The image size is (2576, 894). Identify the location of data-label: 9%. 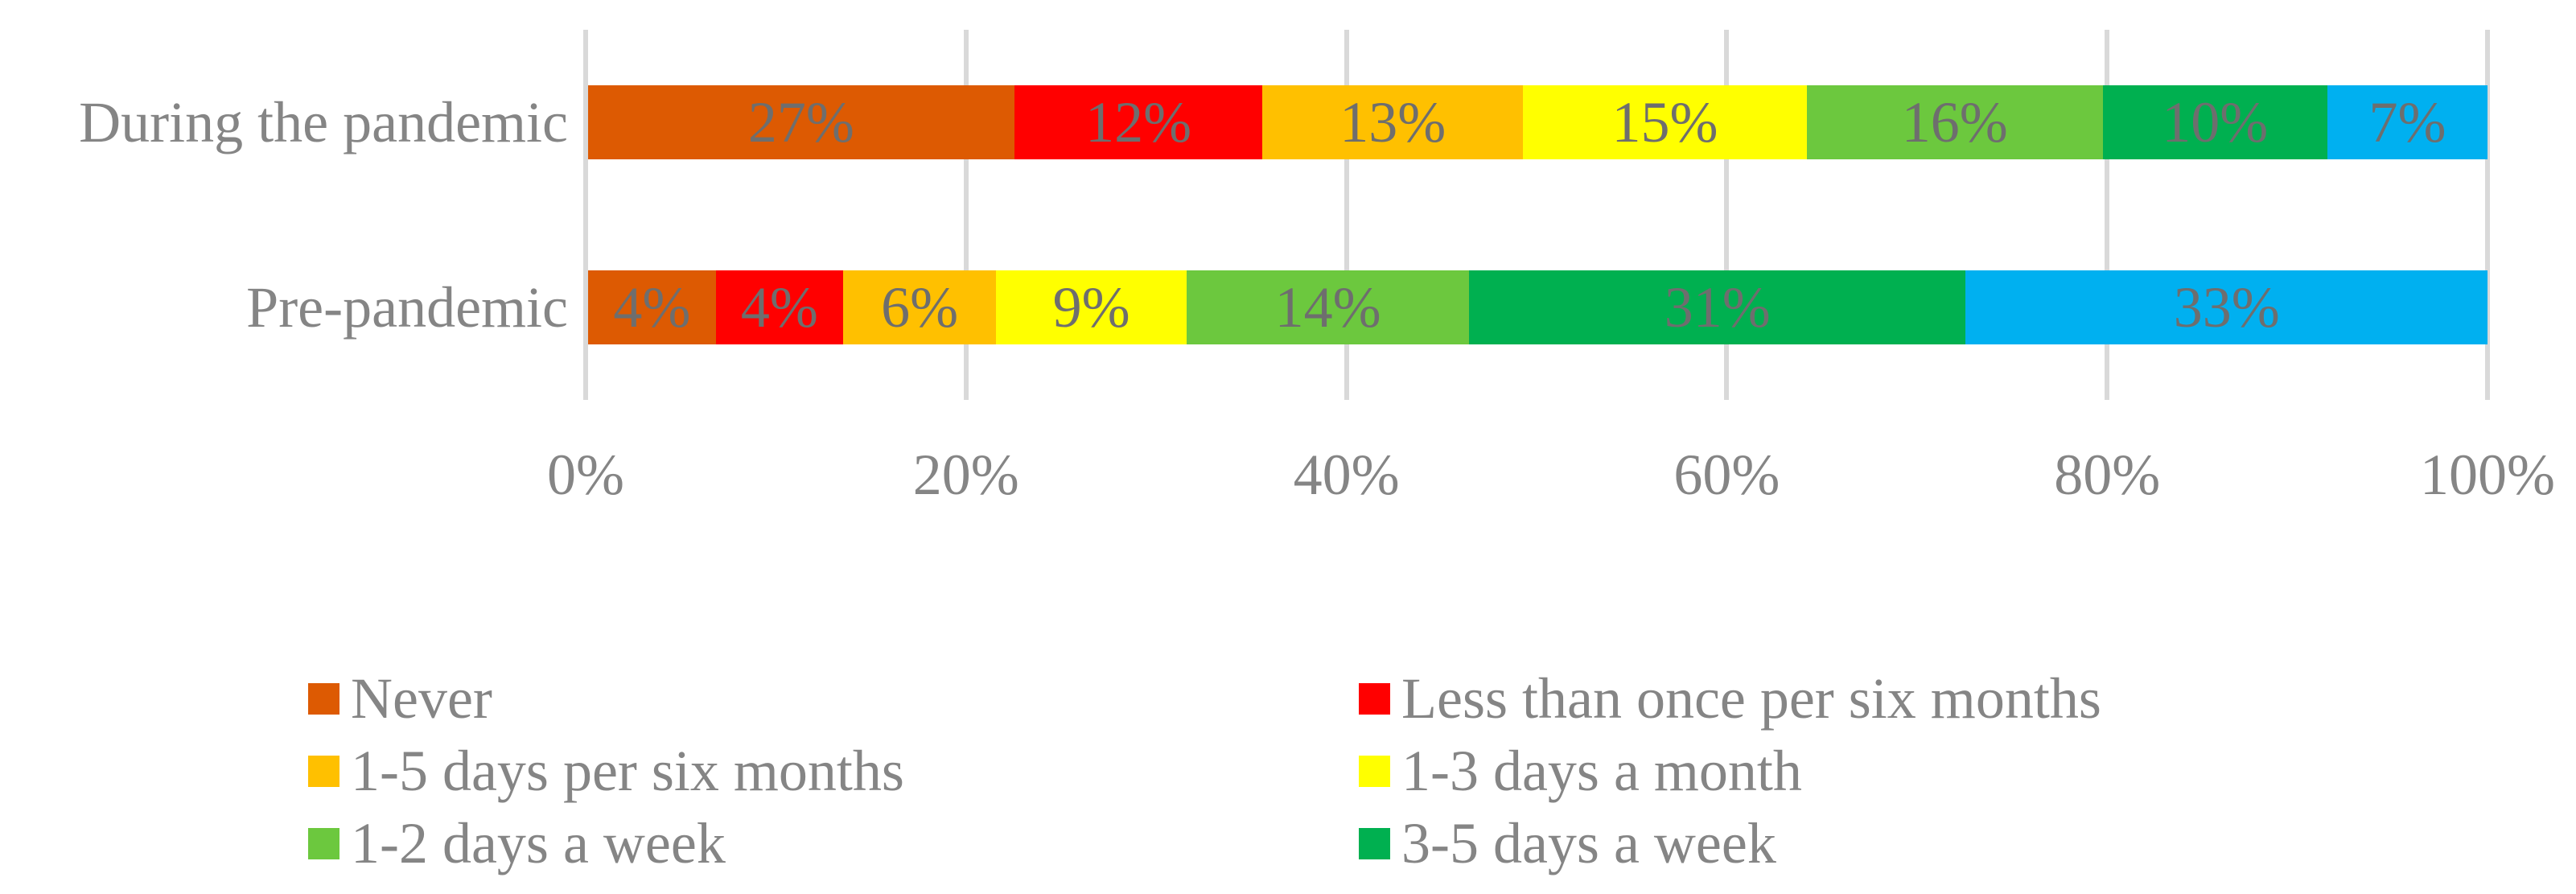
(1091, 307).